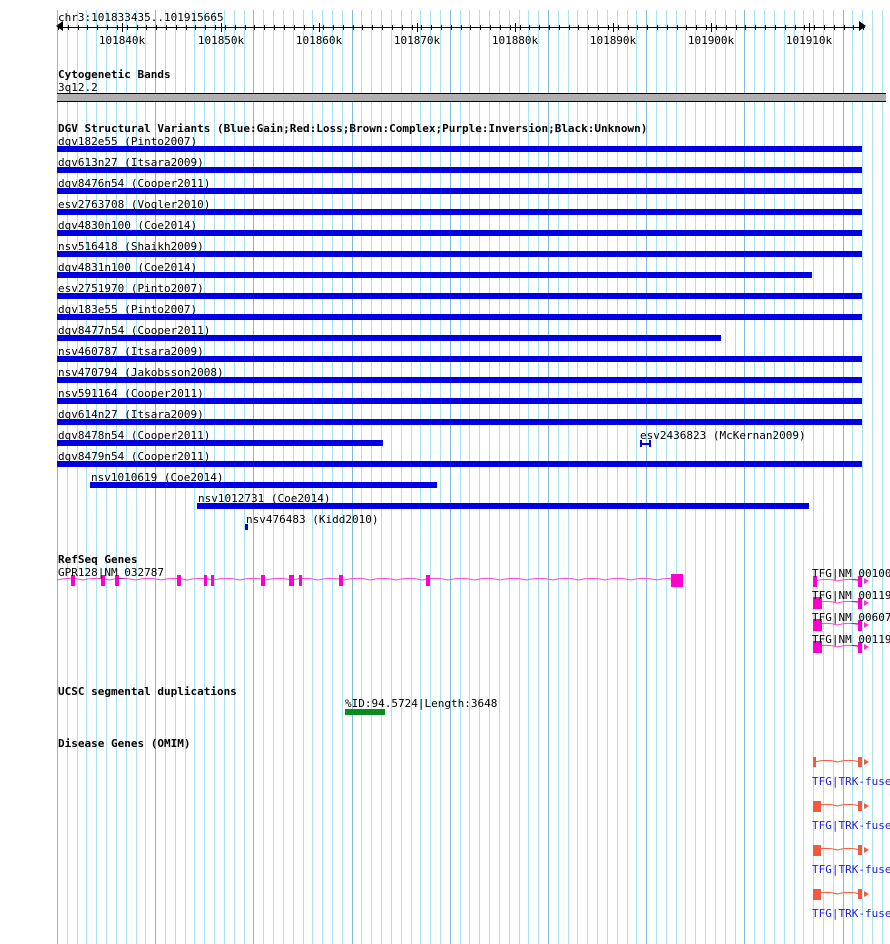 This screenshot has width=890, height=944. What do you see at coordinates (131, 288) in the screenshot?
I see `dgv-variant-label: esv2751970 (Pinto2007)` at bounding box center [131, 288].